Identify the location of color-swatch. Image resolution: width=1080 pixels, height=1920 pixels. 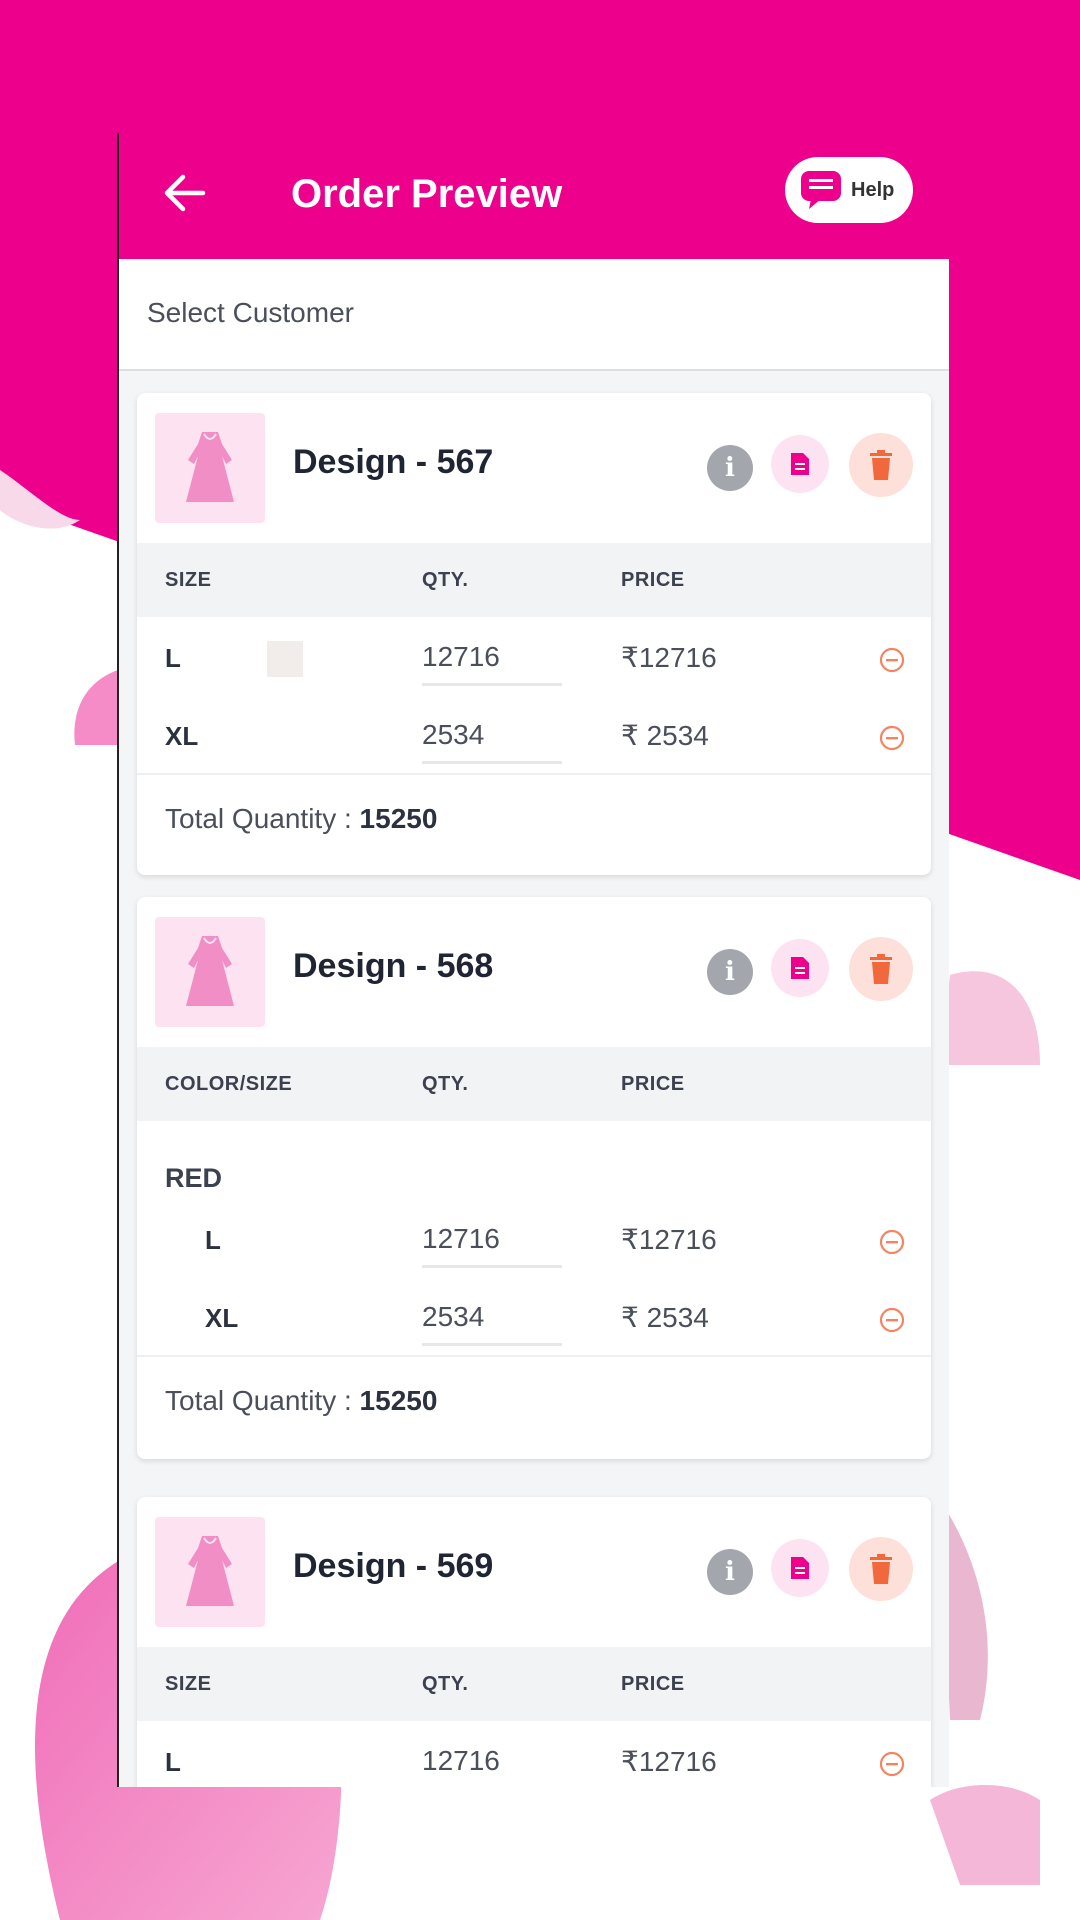
(285, 659).